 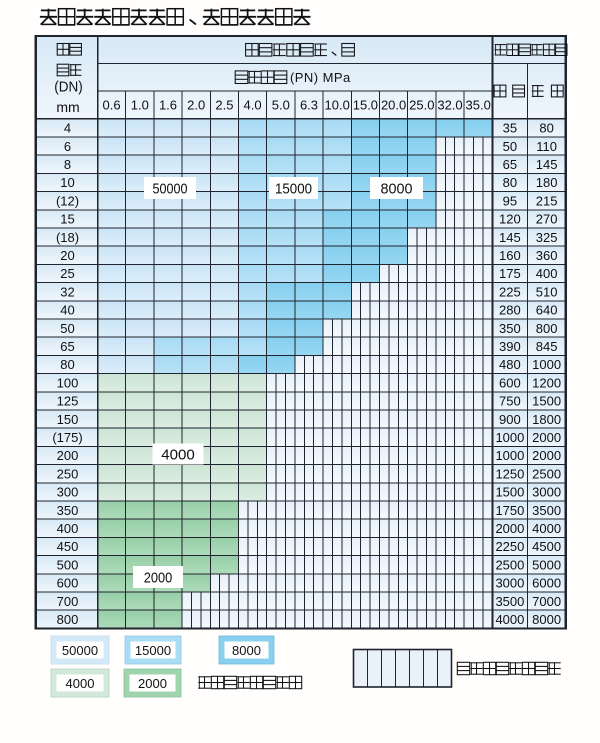 I want to click on svg-text: 10, so click(x=67, y=182).